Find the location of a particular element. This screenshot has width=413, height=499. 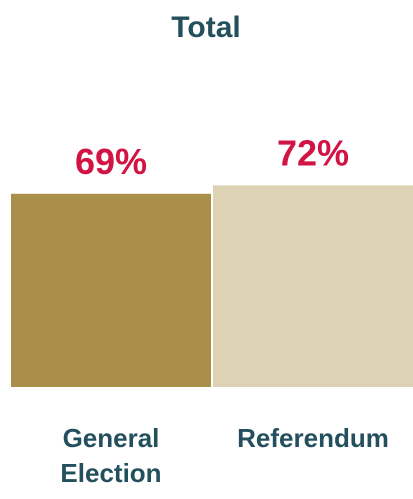

data-label-general-election: 69% is located at coordinates (111, 161).